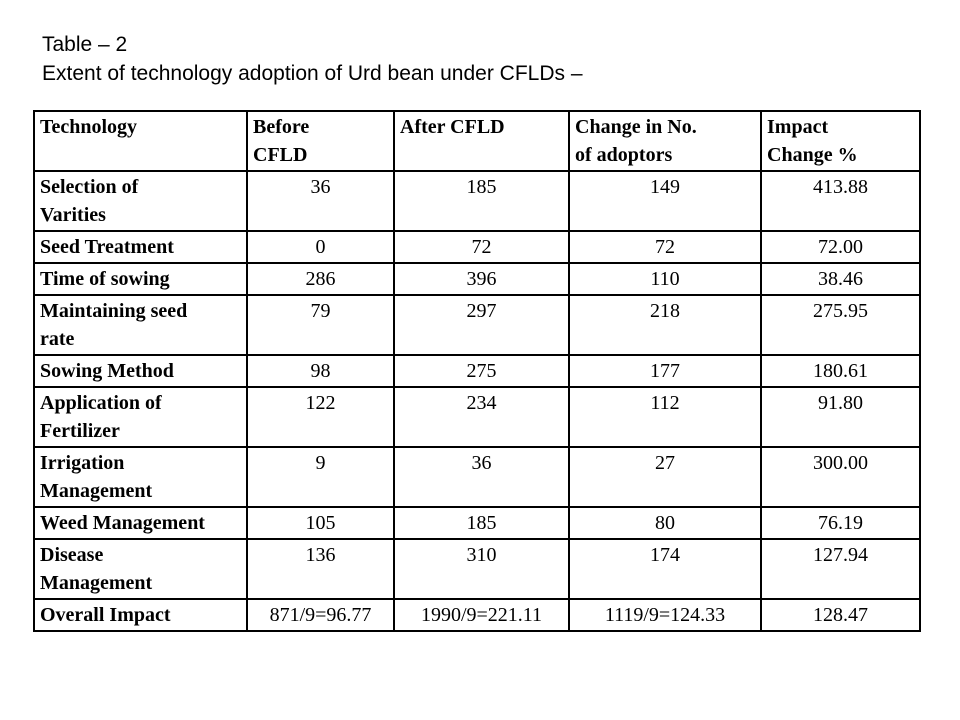 This screenshot has width=960, height=720. I want to click on header-change-adoptors: Change in No. of adoptors, so click(665, 141).